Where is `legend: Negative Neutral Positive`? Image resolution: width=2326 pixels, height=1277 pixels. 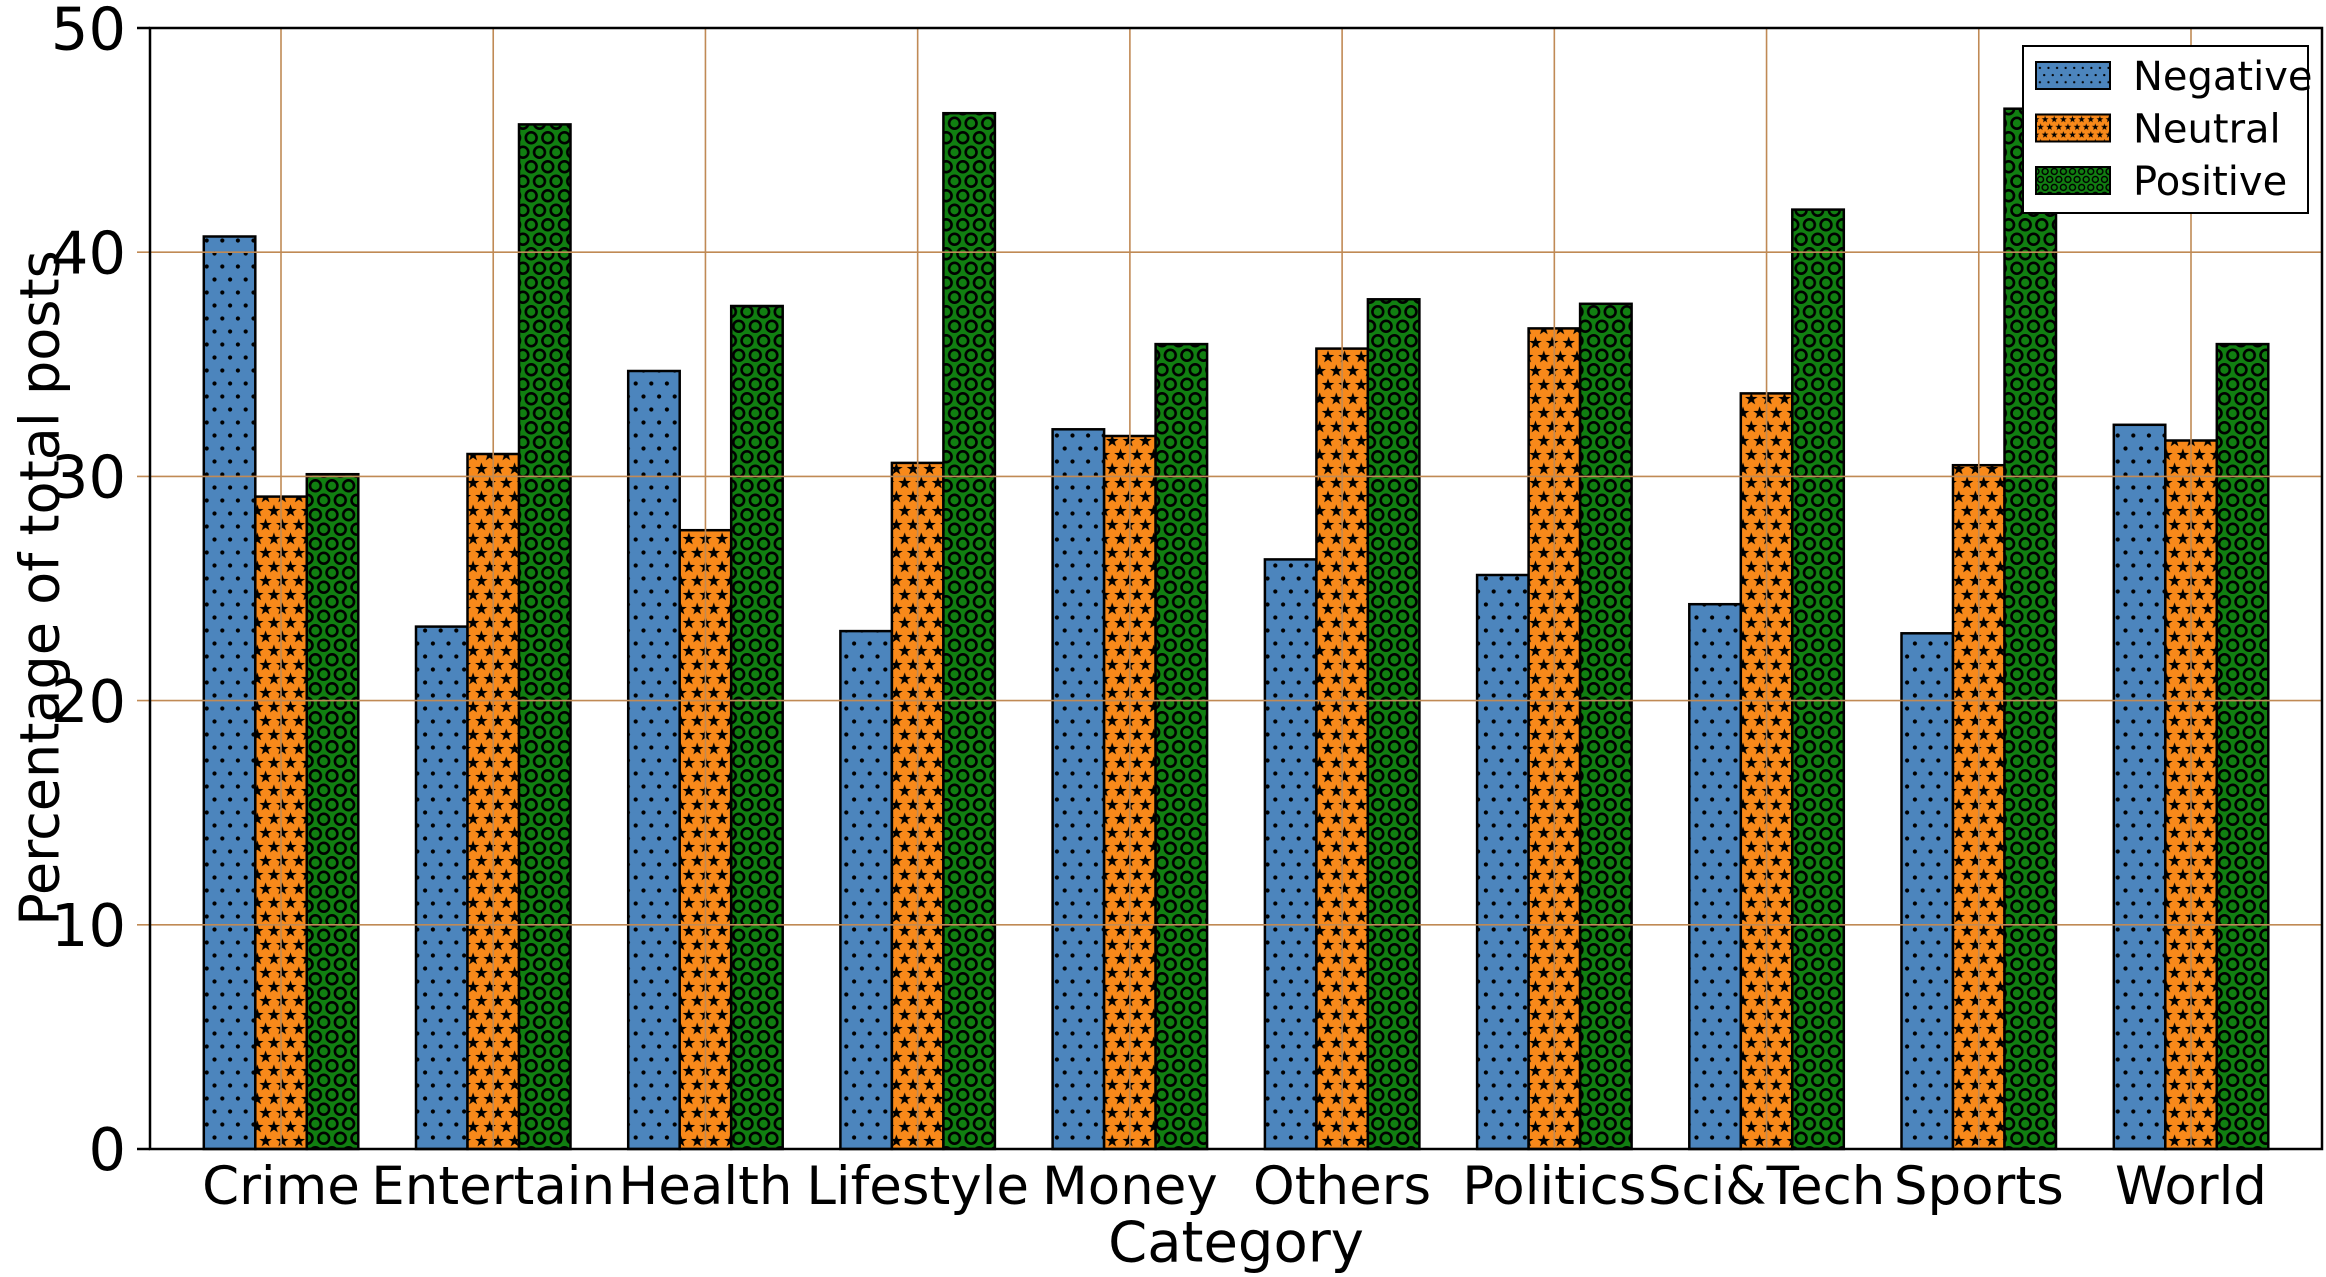 legend: Negative Neutral Positive is located at coordinates (2167, 129).